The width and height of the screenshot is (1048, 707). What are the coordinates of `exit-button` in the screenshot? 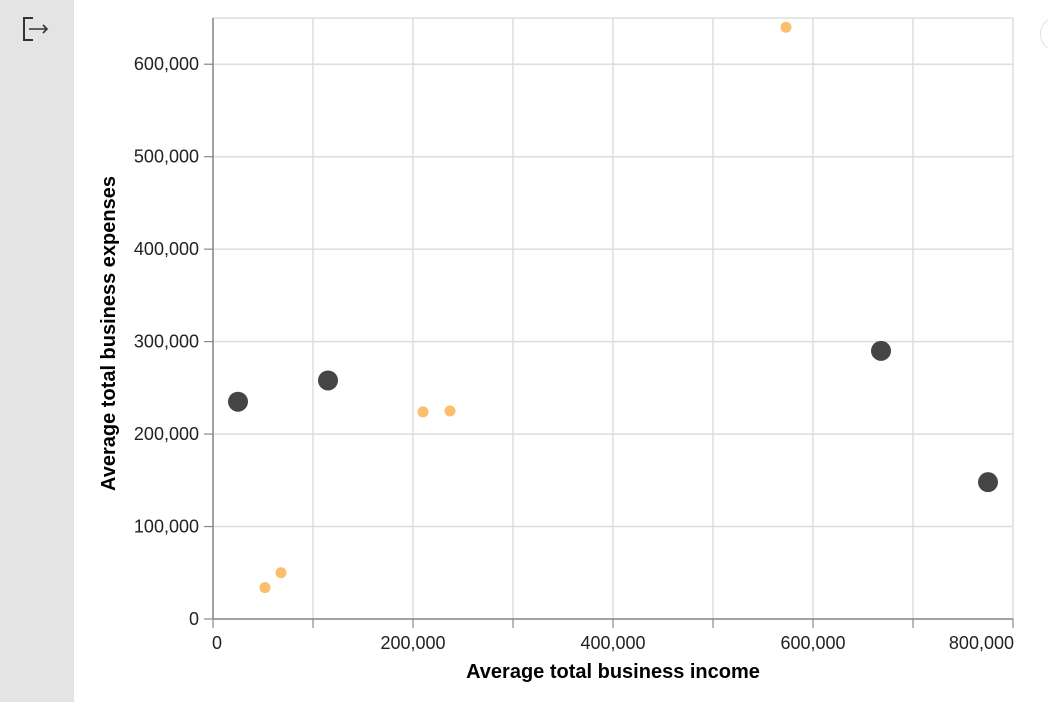 It's located at (37, 30).